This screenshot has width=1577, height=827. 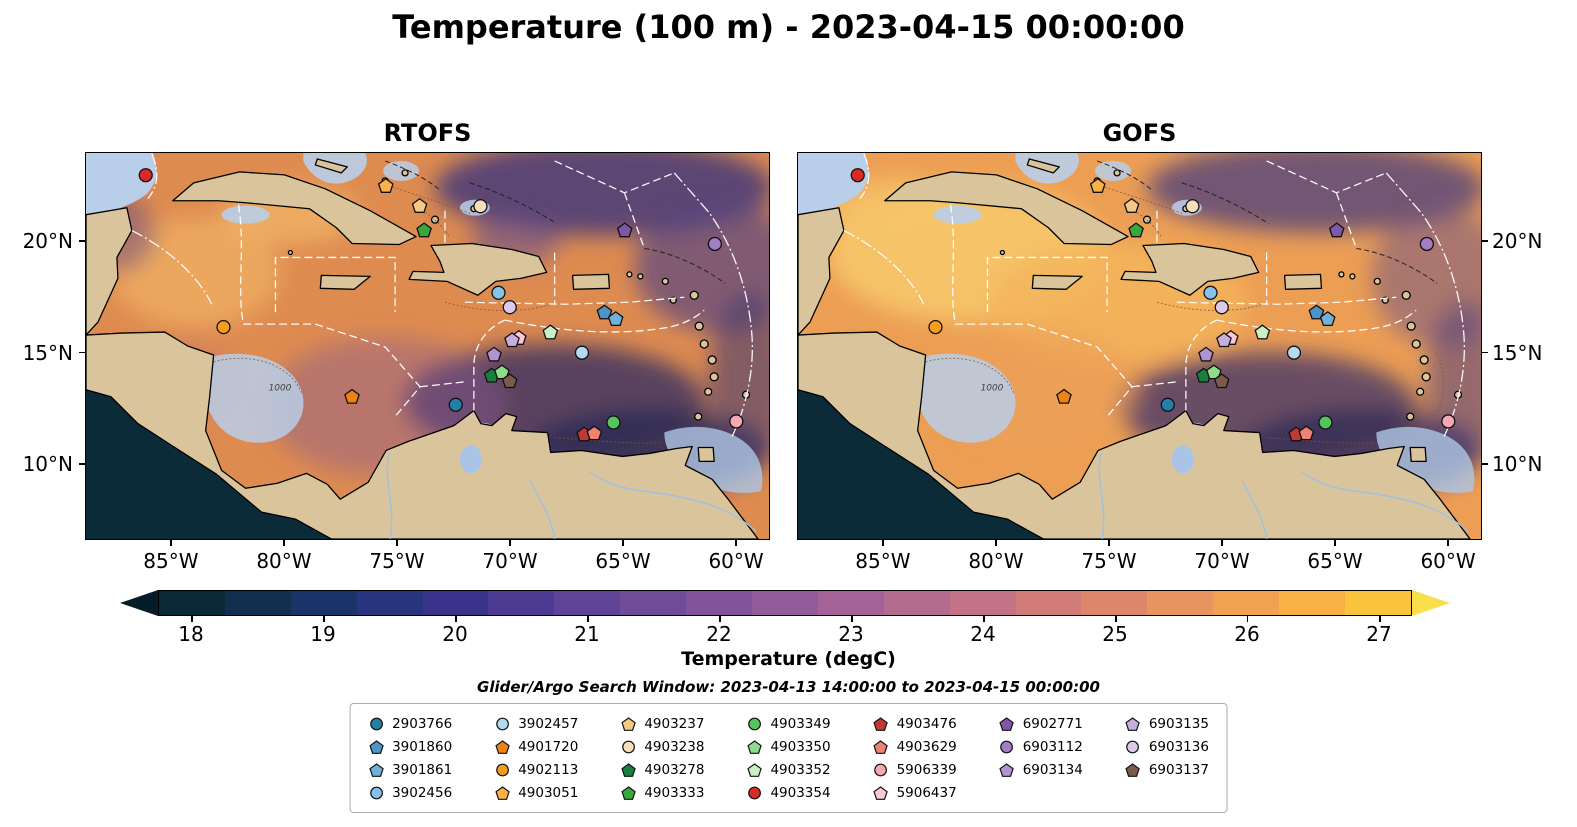 What do you see at coordinates (536, 758) in the screenshot?
I see `legend-column: 3902457 4901720 4902113 4903051` at bounding box center [536, 758].